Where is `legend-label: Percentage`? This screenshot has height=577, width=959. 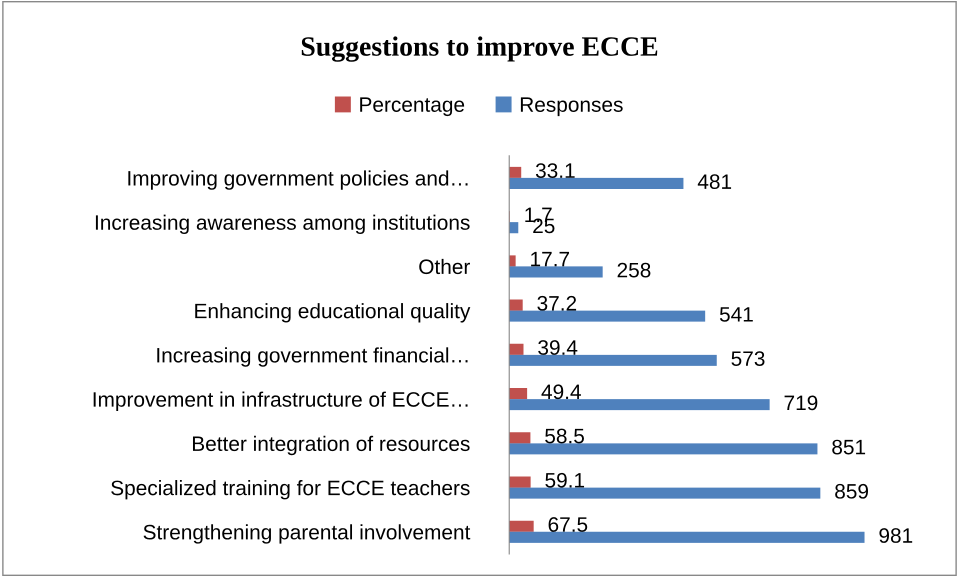 legend-label: Percentage is located at coordinates (412, 106).